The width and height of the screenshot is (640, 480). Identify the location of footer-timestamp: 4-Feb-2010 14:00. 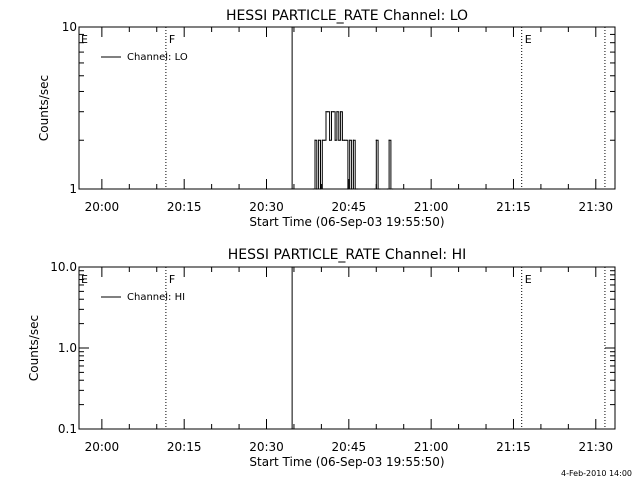
(596, 473).